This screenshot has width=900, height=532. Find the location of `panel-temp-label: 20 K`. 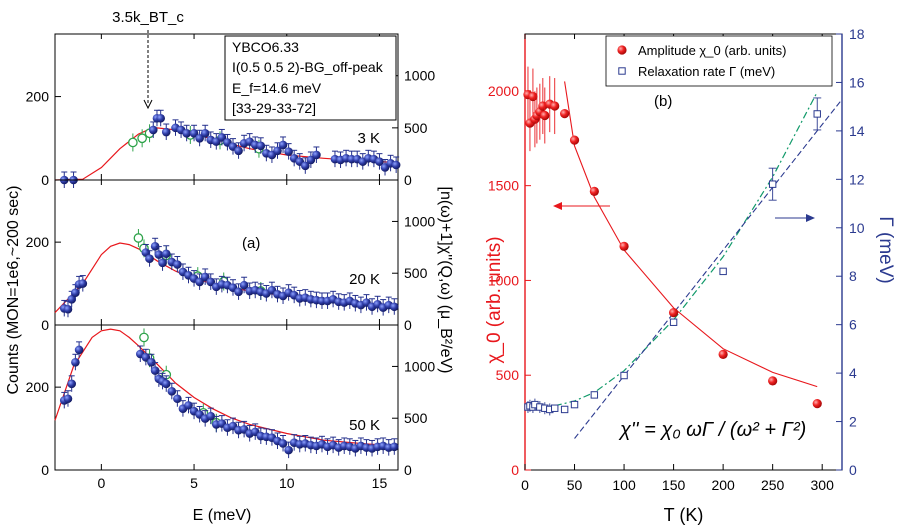

panel-temp-label: 20 K is located at coordinates (364, 279).